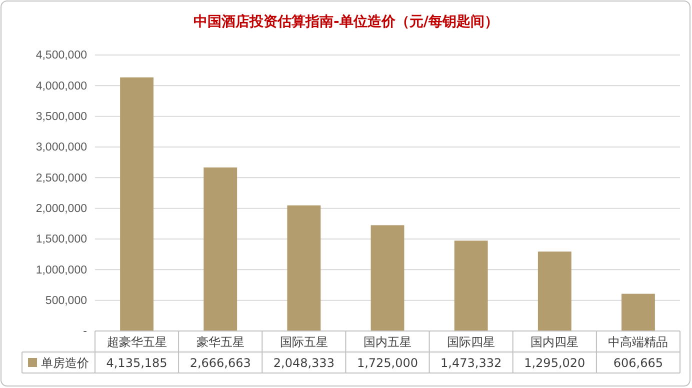  What do you see at coordinates (471, 342) in the screenshot?
I see `x-tick-label: 国际四星` at bounding box center [471, 342].